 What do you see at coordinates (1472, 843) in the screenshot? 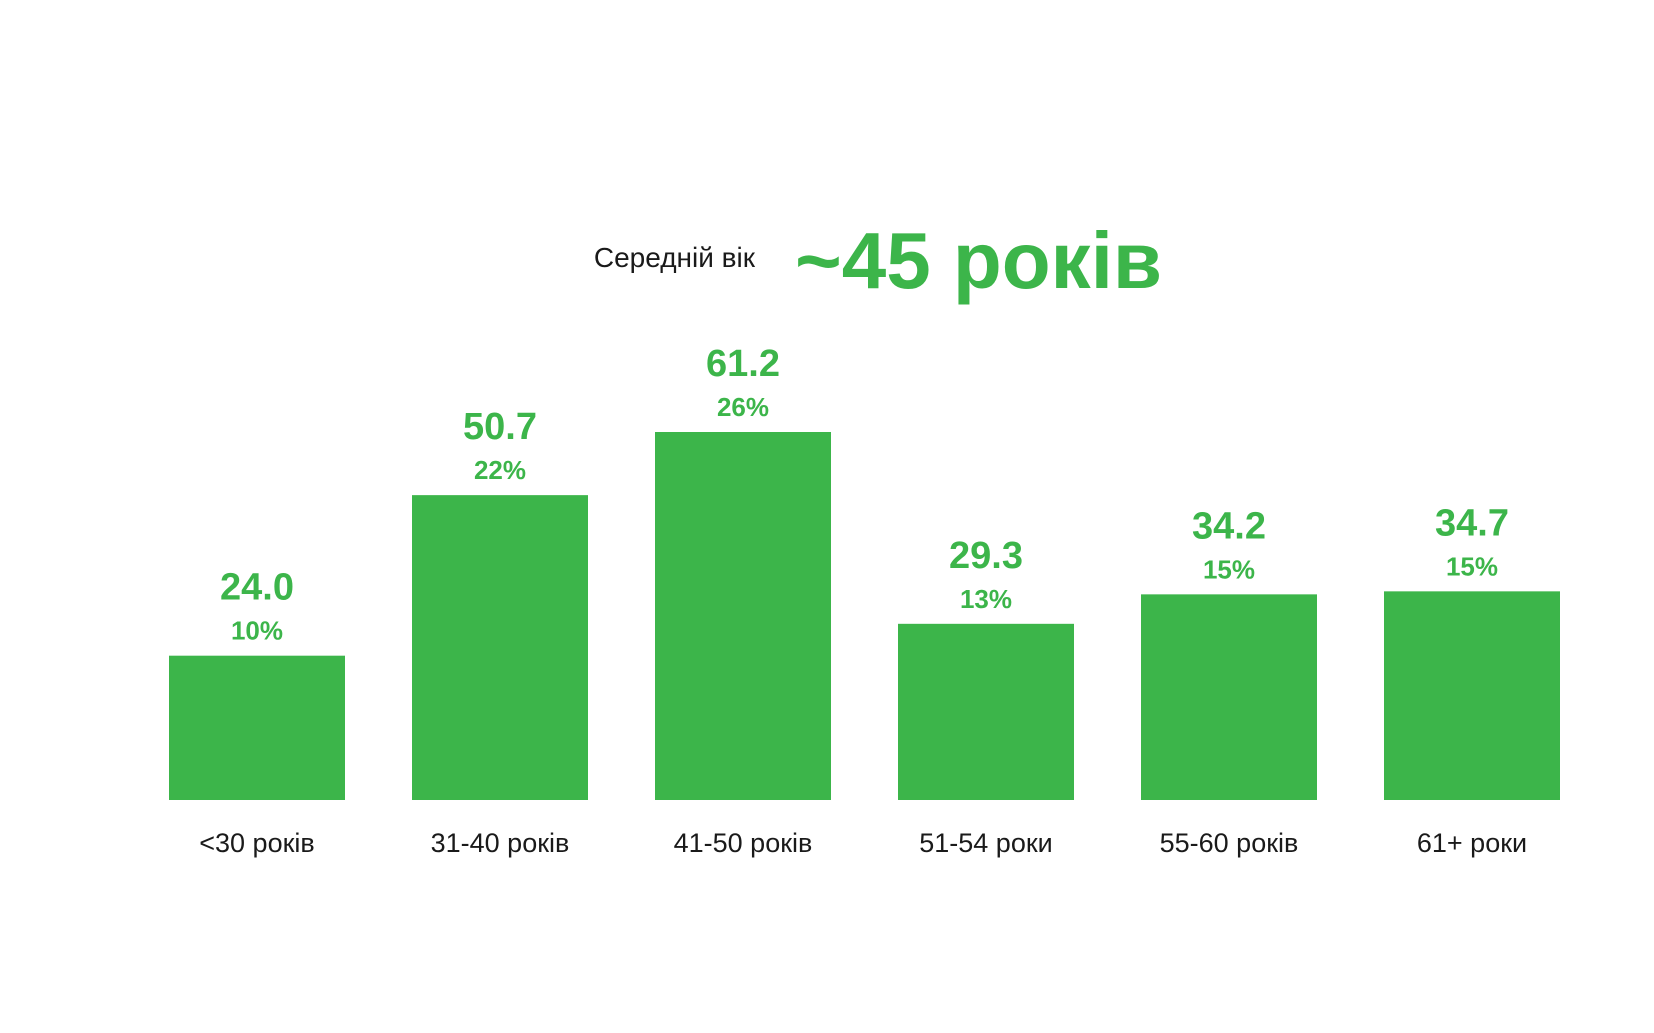
I see `category-label: 61+ роки` at bounding box center [1472, 843].